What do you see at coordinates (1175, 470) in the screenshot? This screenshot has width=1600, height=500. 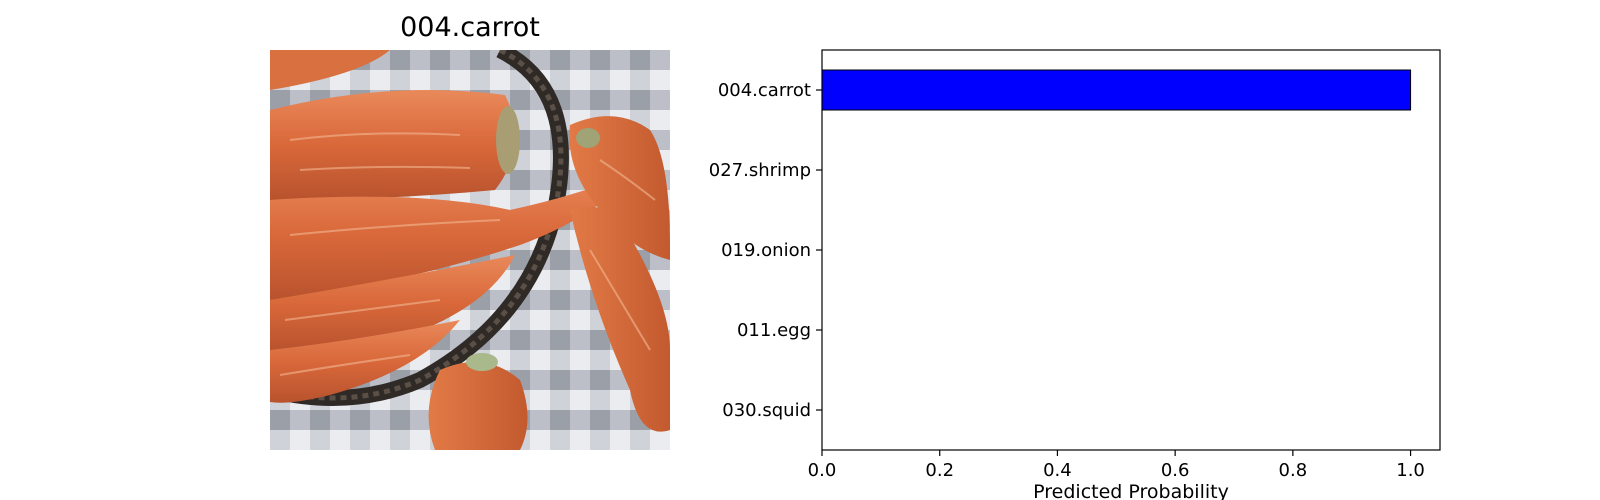 I see `x-tick-label: 0.6` at bounding box center [1175, 470].